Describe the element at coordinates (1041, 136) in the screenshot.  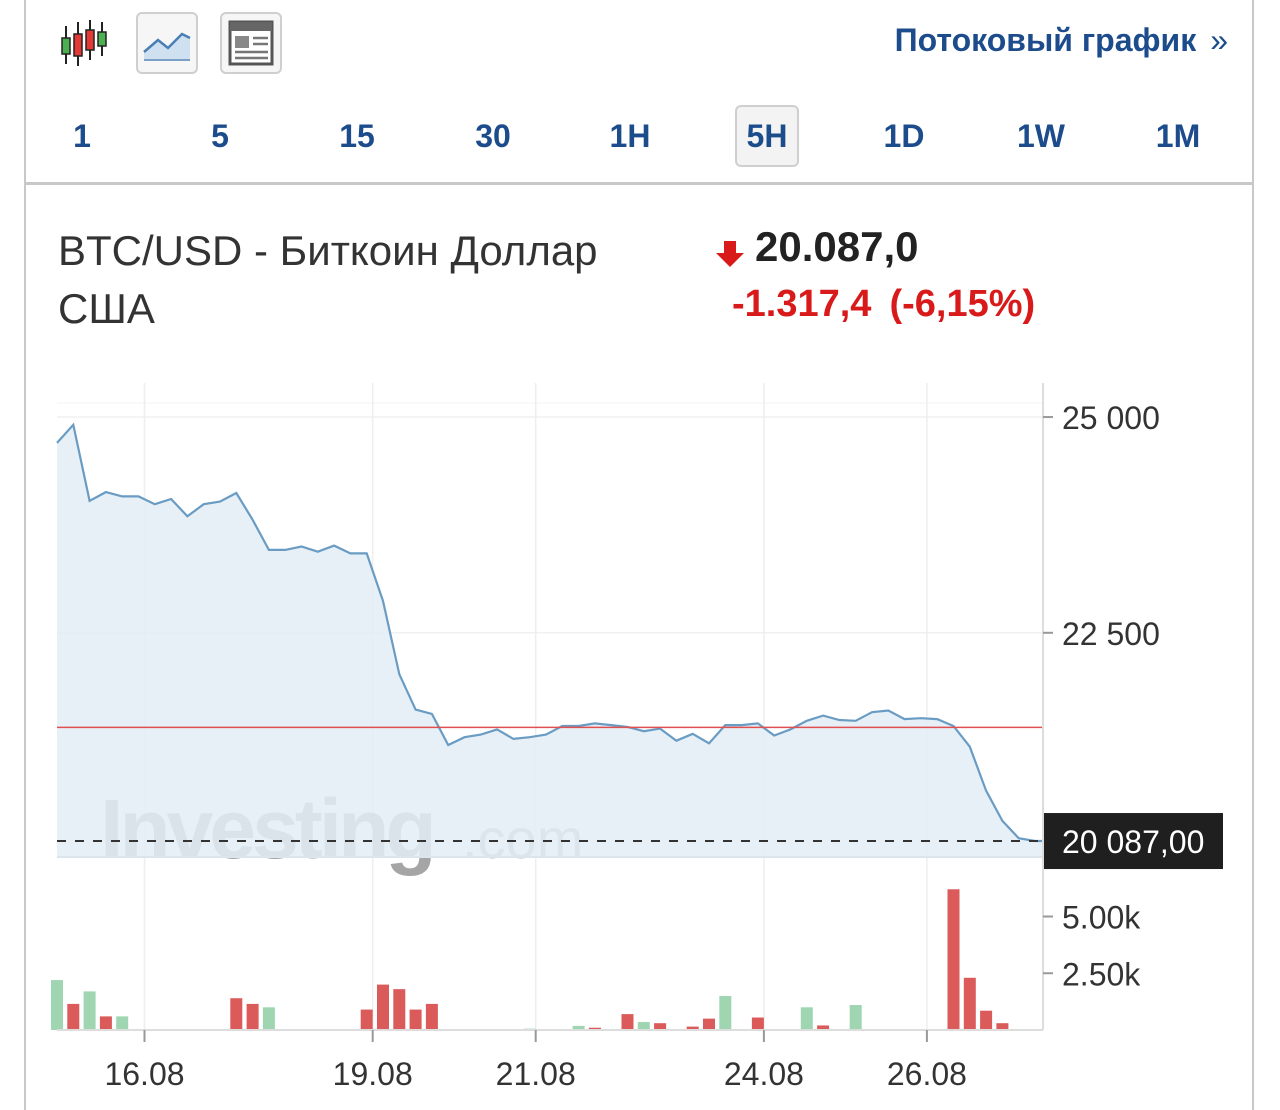
I see `period-1w: 1W` at that location.